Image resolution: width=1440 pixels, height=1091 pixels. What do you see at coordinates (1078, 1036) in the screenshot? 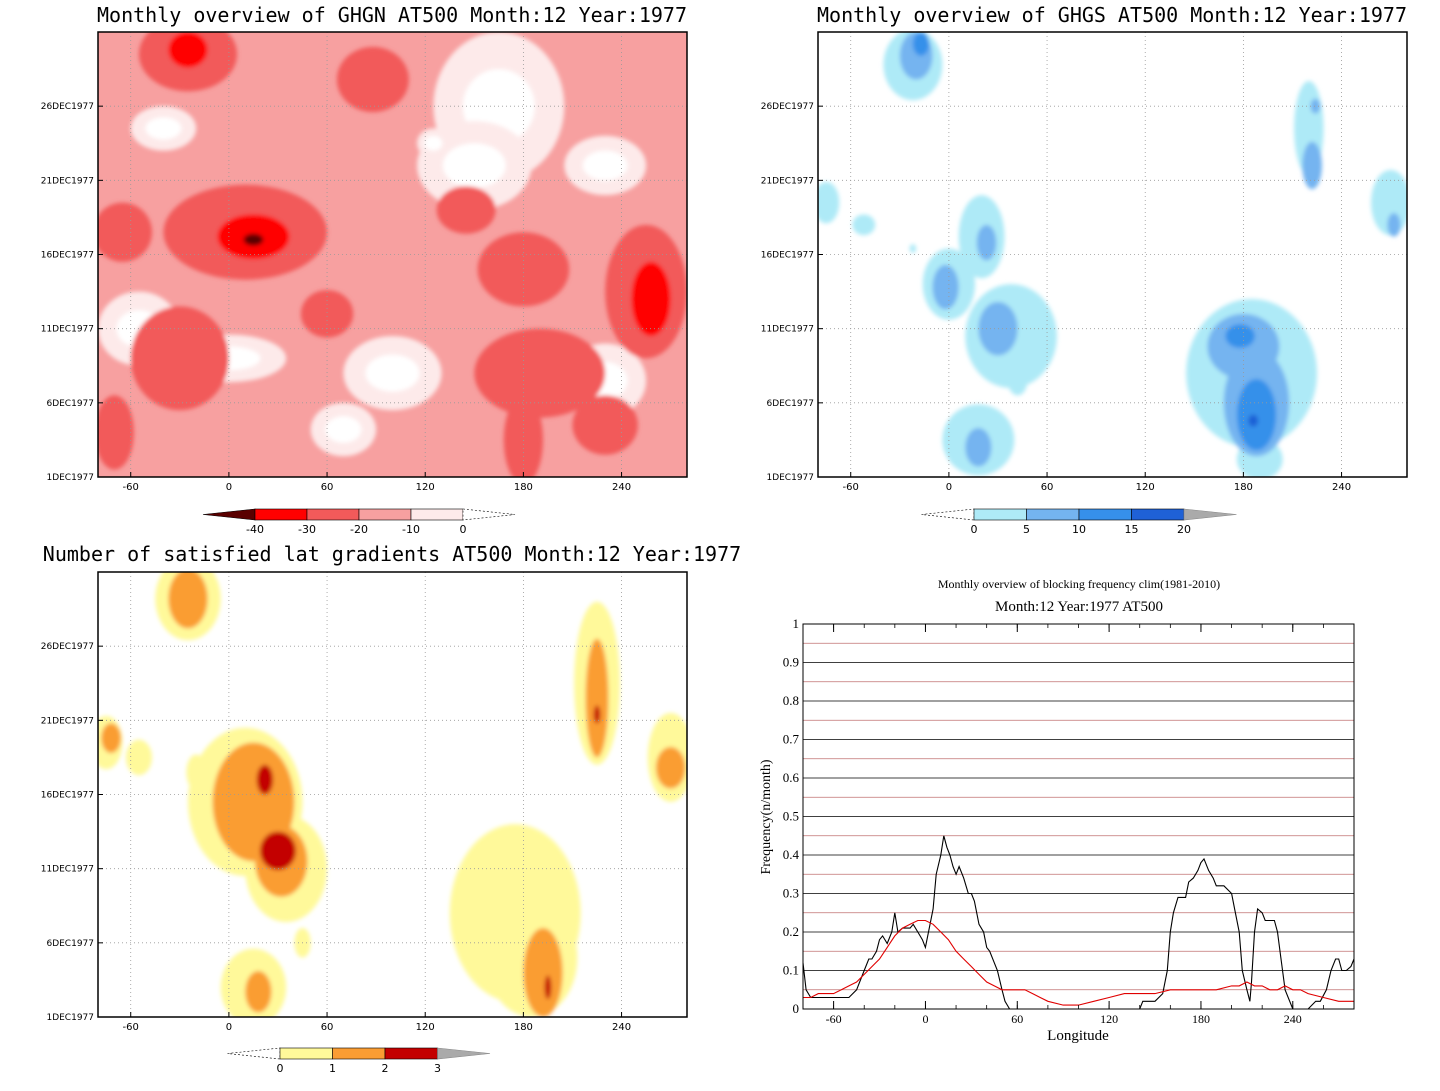
I see `xlabel-frequency: Longitude` at bounding box center [1078, 1036].